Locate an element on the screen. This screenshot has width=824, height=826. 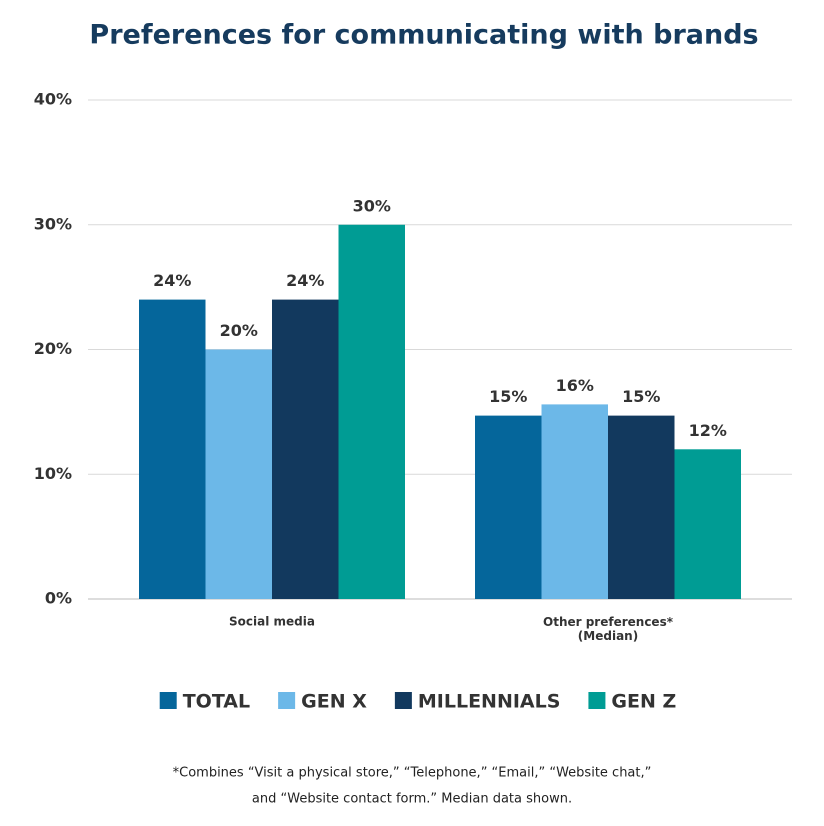
y-tick-label: 40% is located at coordinates (53, 99).